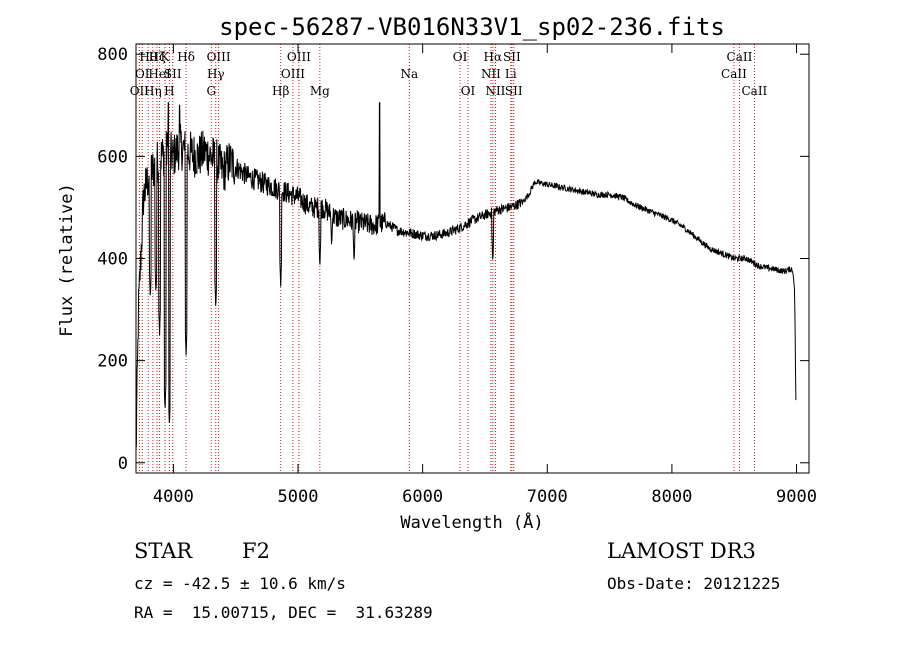  I want to click on spectral-line-label: Hβ, so click(280, 91).